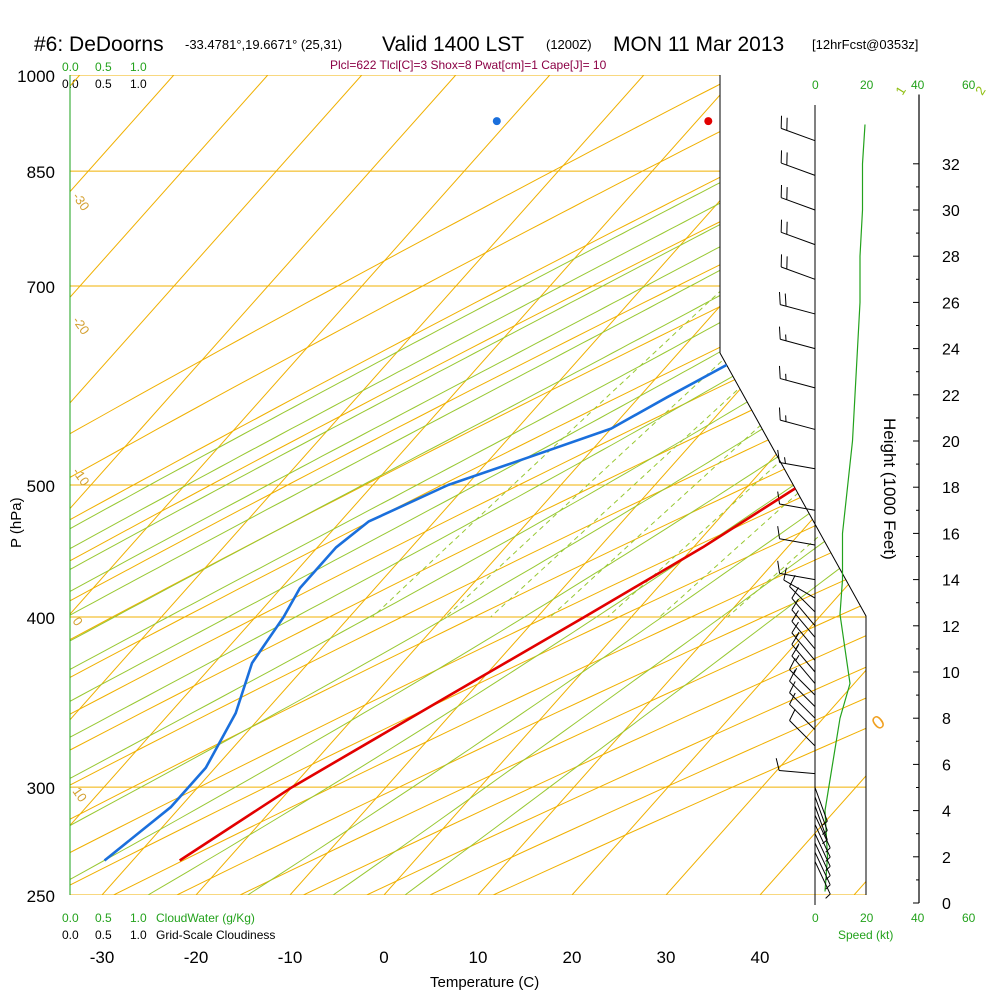 The image size is (1000, 1000). I want to click on cw-top-tick-1: 0.5, so click(103, 67).